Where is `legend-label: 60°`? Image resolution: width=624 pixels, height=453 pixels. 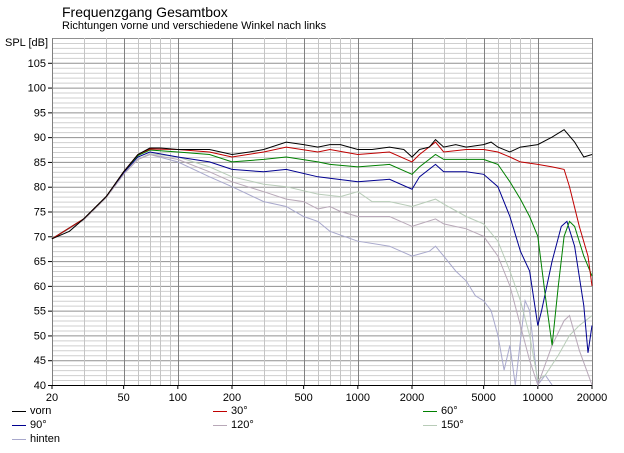
legend-label: 60° is located at coordinates (449, 411).